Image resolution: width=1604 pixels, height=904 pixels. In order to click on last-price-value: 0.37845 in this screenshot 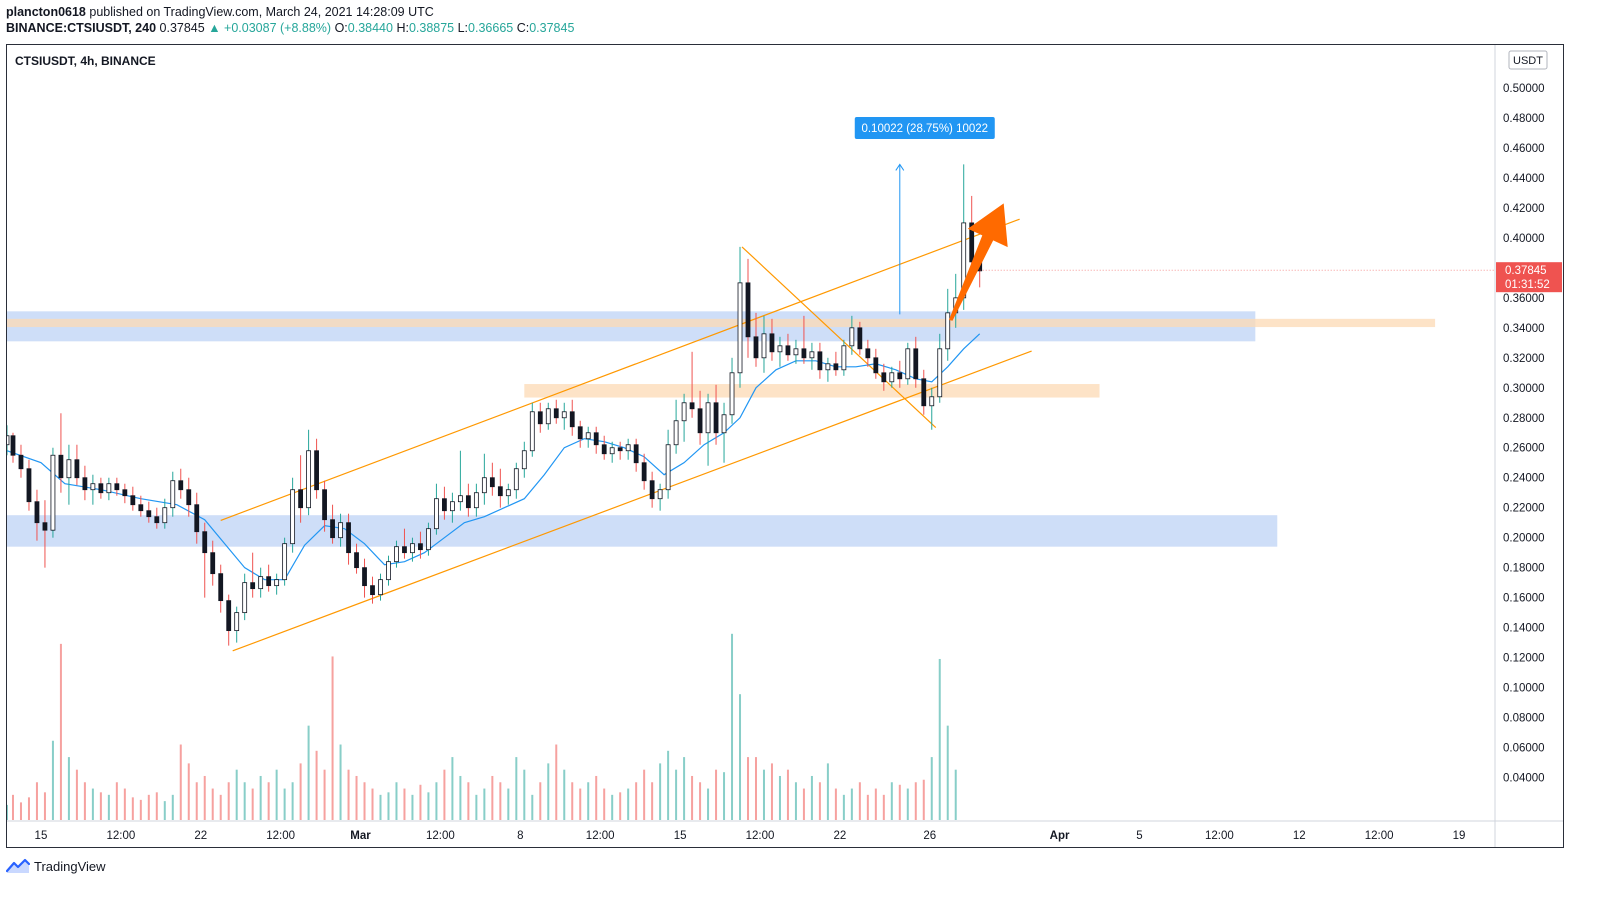, I will do `click(1526, 271)`.